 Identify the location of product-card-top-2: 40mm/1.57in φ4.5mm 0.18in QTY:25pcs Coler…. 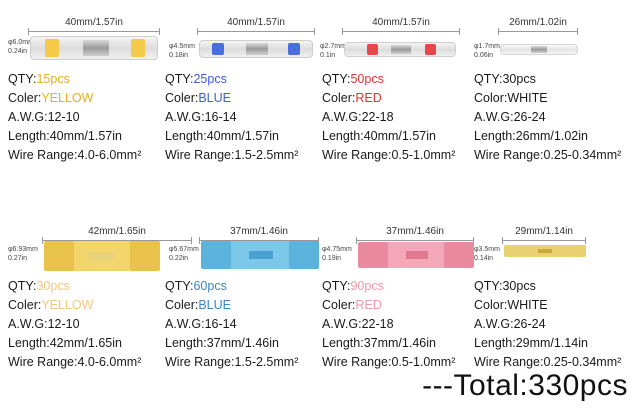
(244, 111).